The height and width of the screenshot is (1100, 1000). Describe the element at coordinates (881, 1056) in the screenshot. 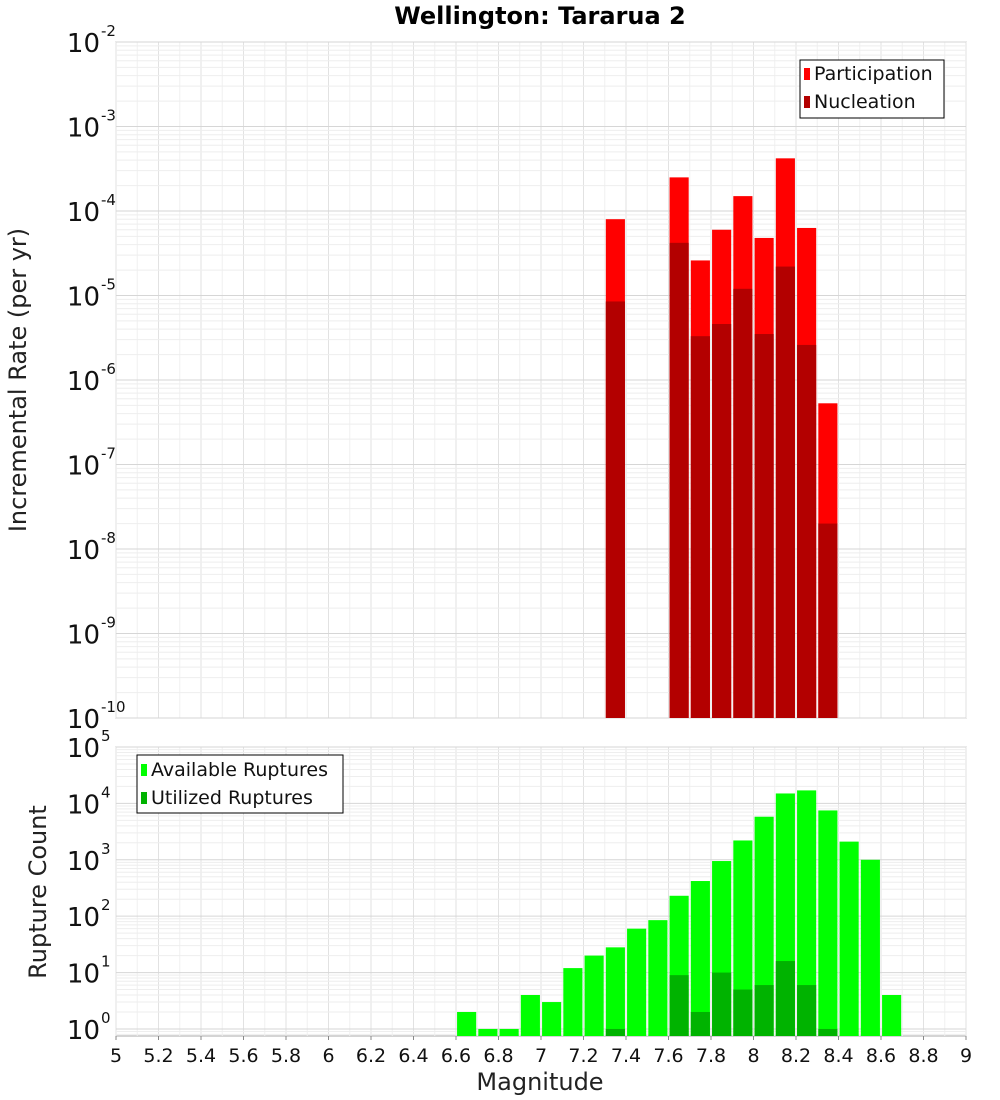

I see `x-tick-label: 8.6` at that location.